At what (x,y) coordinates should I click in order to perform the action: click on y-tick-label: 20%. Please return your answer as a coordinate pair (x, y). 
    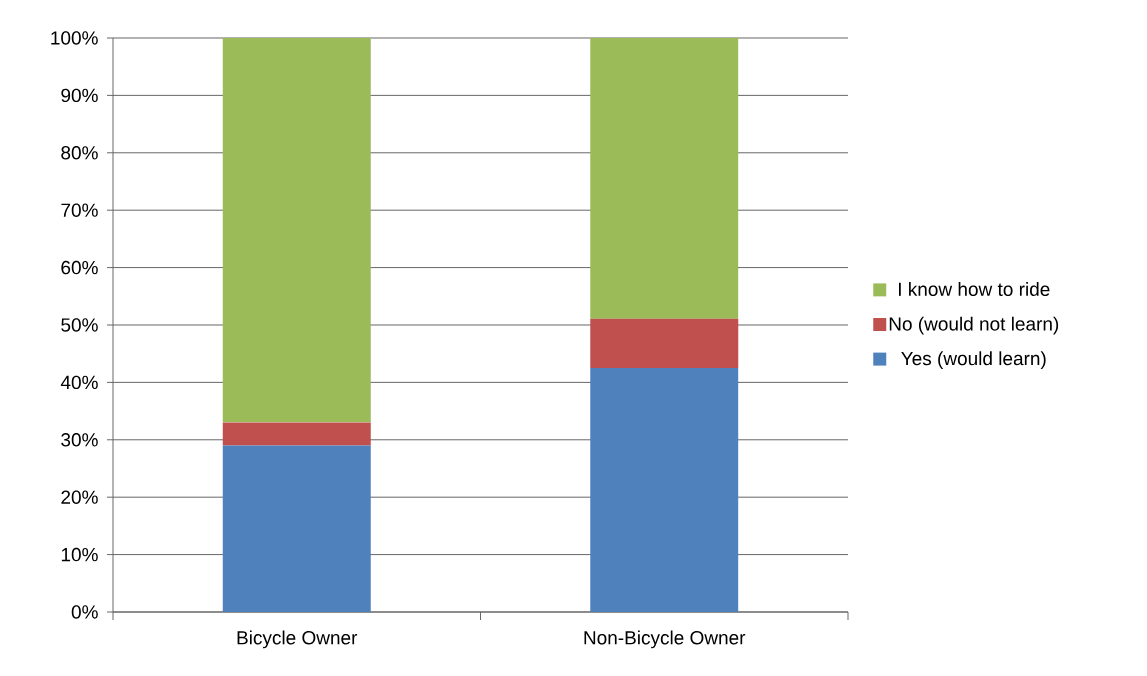
    Looking at the image, I should click on (79, 497).